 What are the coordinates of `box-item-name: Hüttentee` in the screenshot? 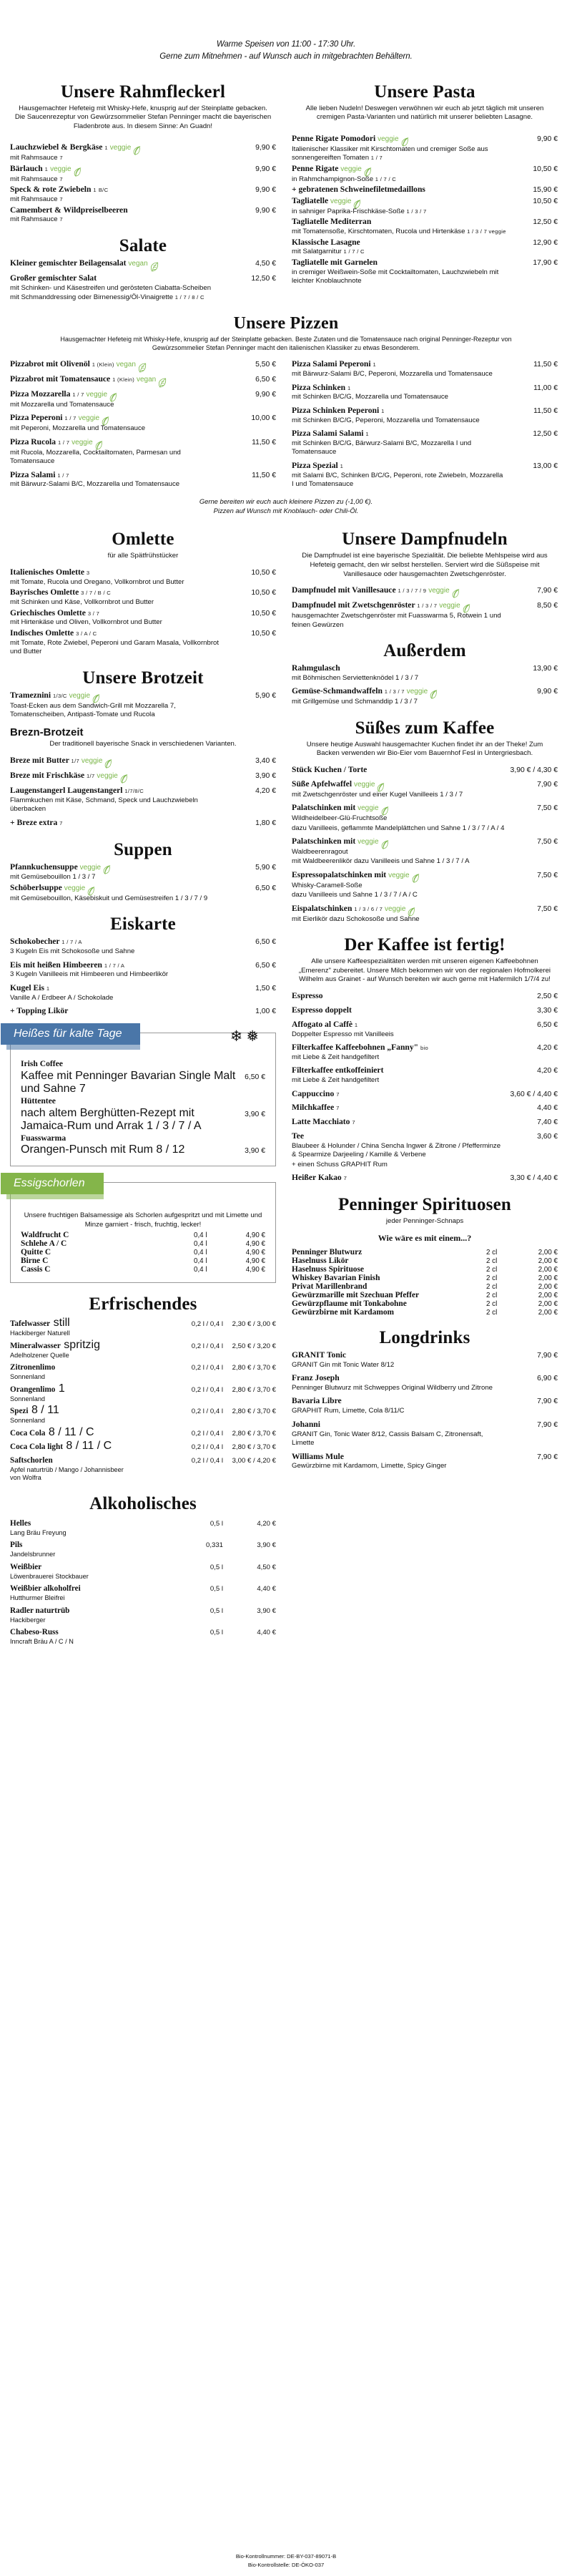 It's located at (38, 1101).